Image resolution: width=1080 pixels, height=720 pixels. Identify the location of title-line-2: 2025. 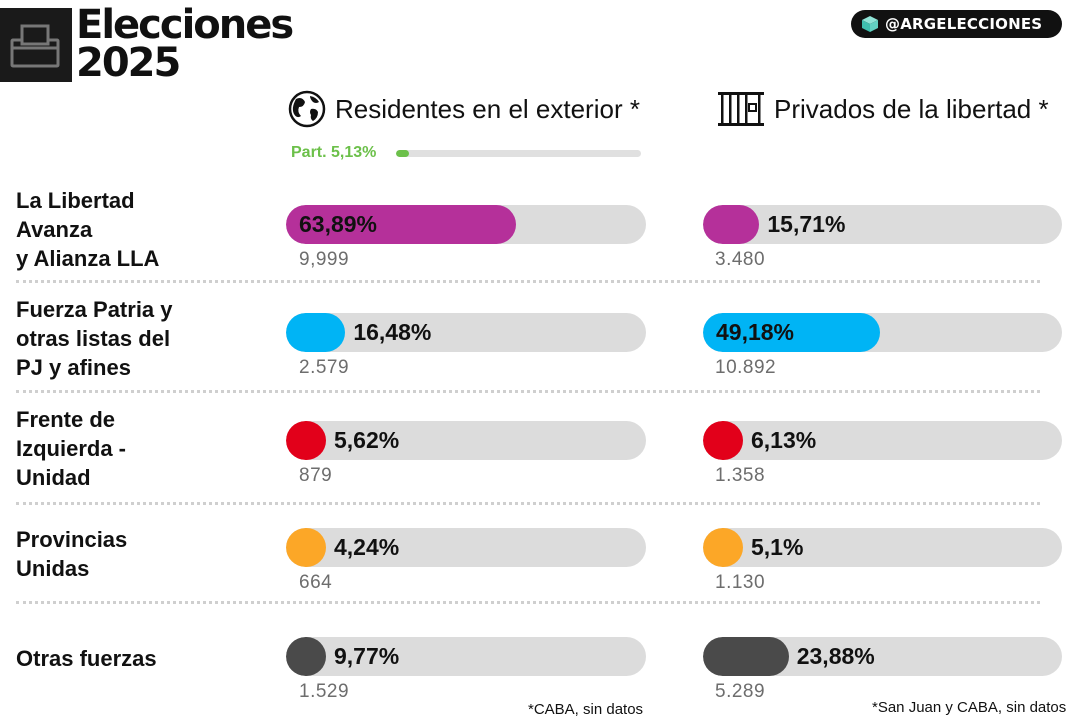
(128, 63).